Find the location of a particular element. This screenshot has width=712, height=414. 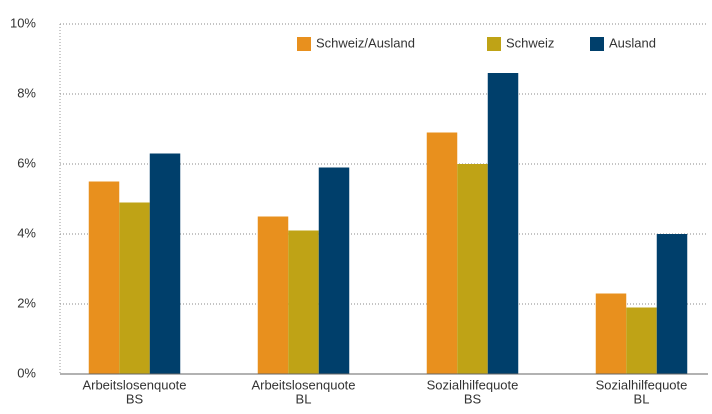

y-tick-label: 8% is located at coordinates (26, 92).